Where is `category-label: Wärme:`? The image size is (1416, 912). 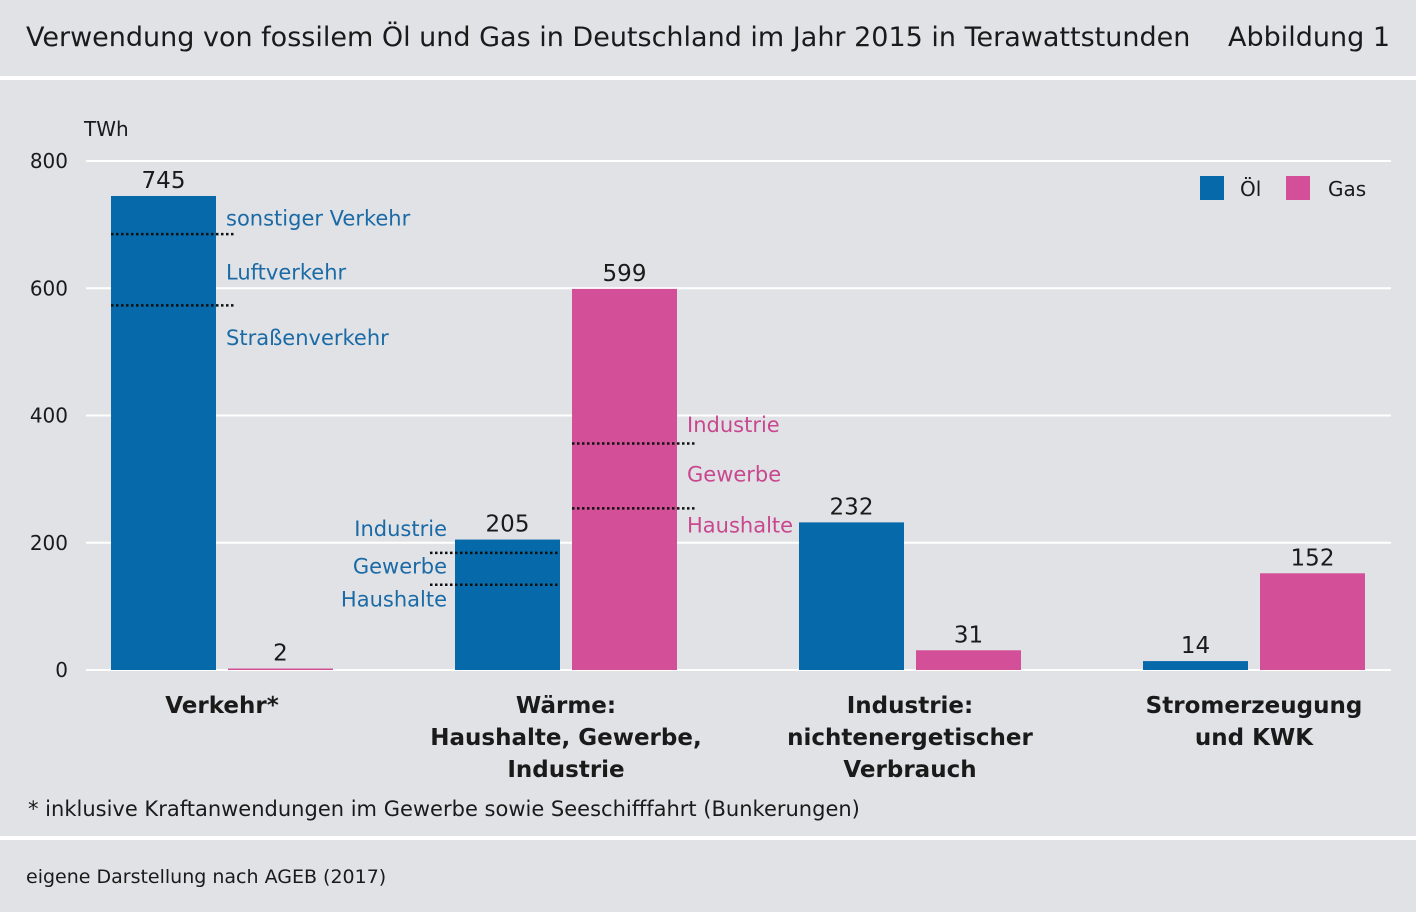
category-label: Wärme: is located at coordinates (566, 706).